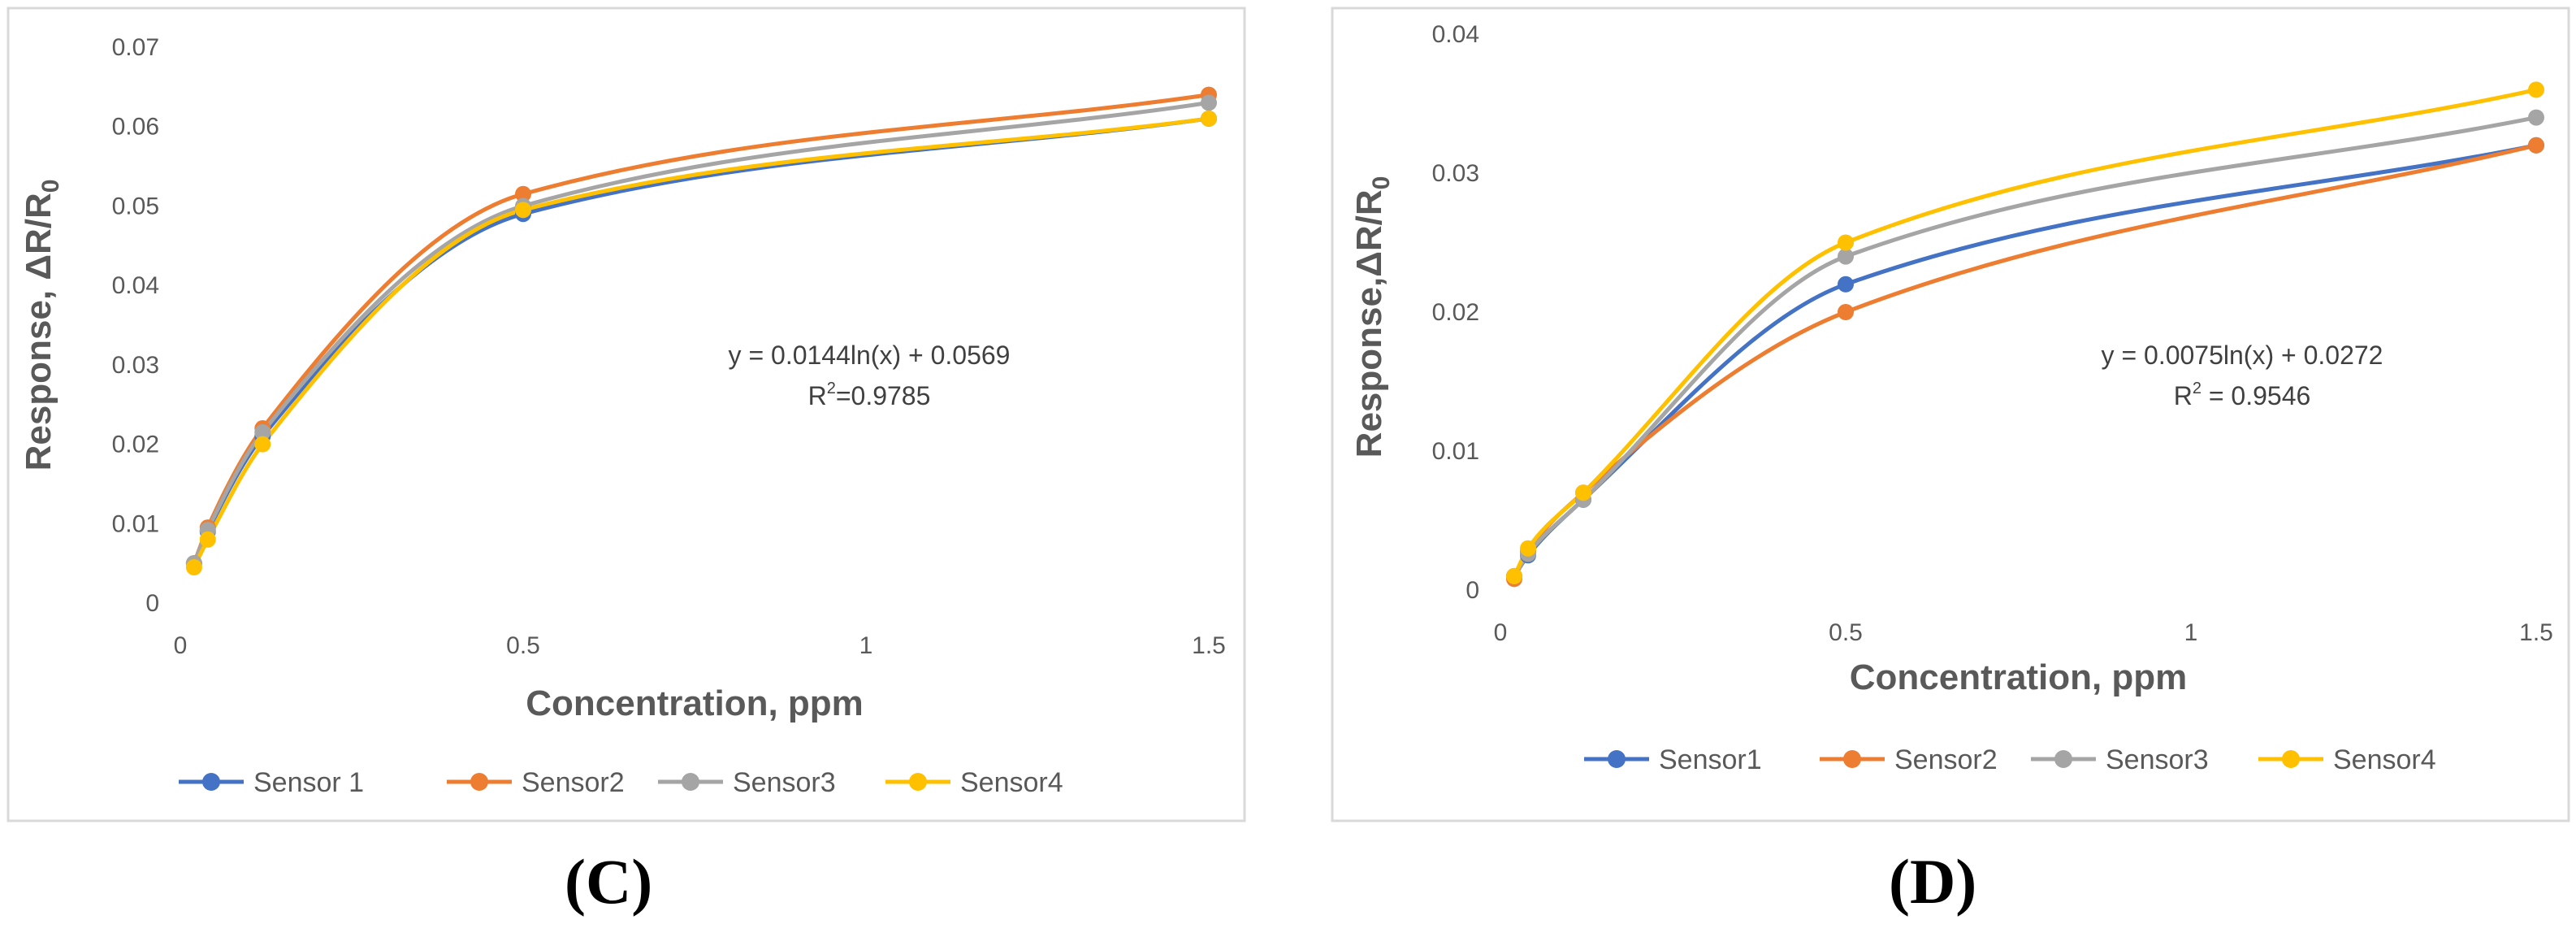 The image size is (2576, 946). Describe the element at coordinates (2256, 395) in the screenshot. I see `r-squared-value: = 0.9546` at that location.